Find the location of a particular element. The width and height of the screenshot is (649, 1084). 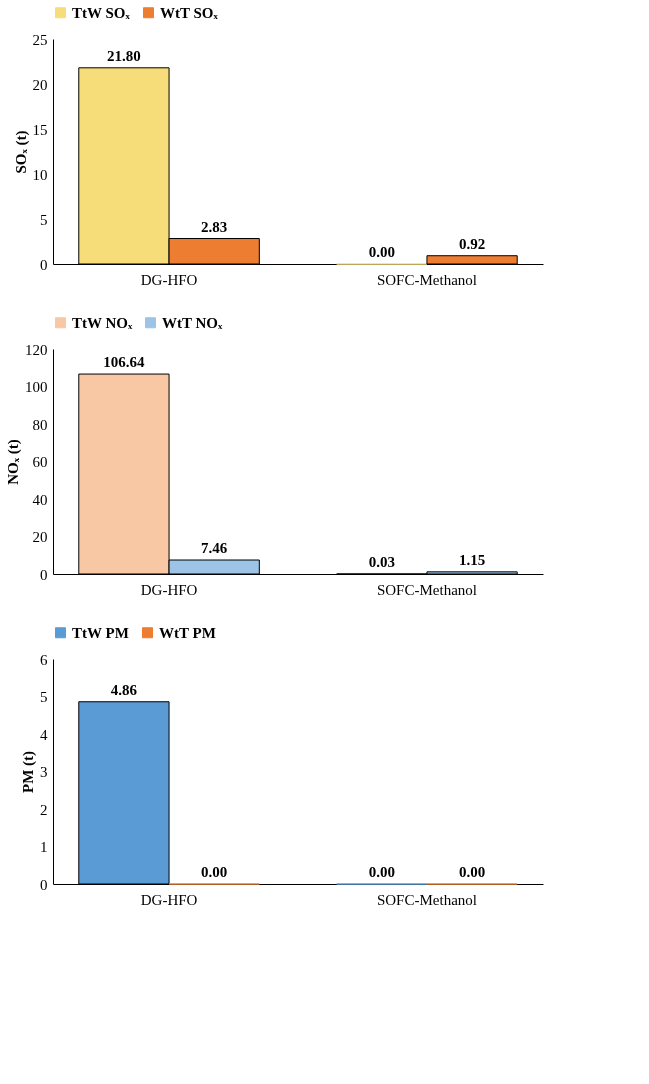

data-label: 2.83 is located at coordinates (214, 226).